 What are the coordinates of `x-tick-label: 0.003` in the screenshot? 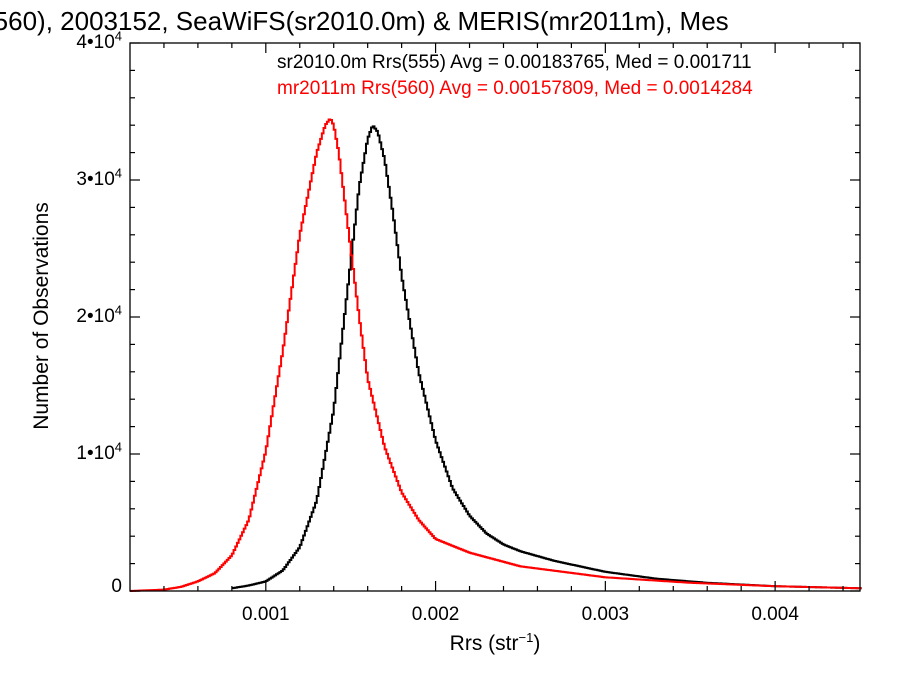 It's located at (605, 614).